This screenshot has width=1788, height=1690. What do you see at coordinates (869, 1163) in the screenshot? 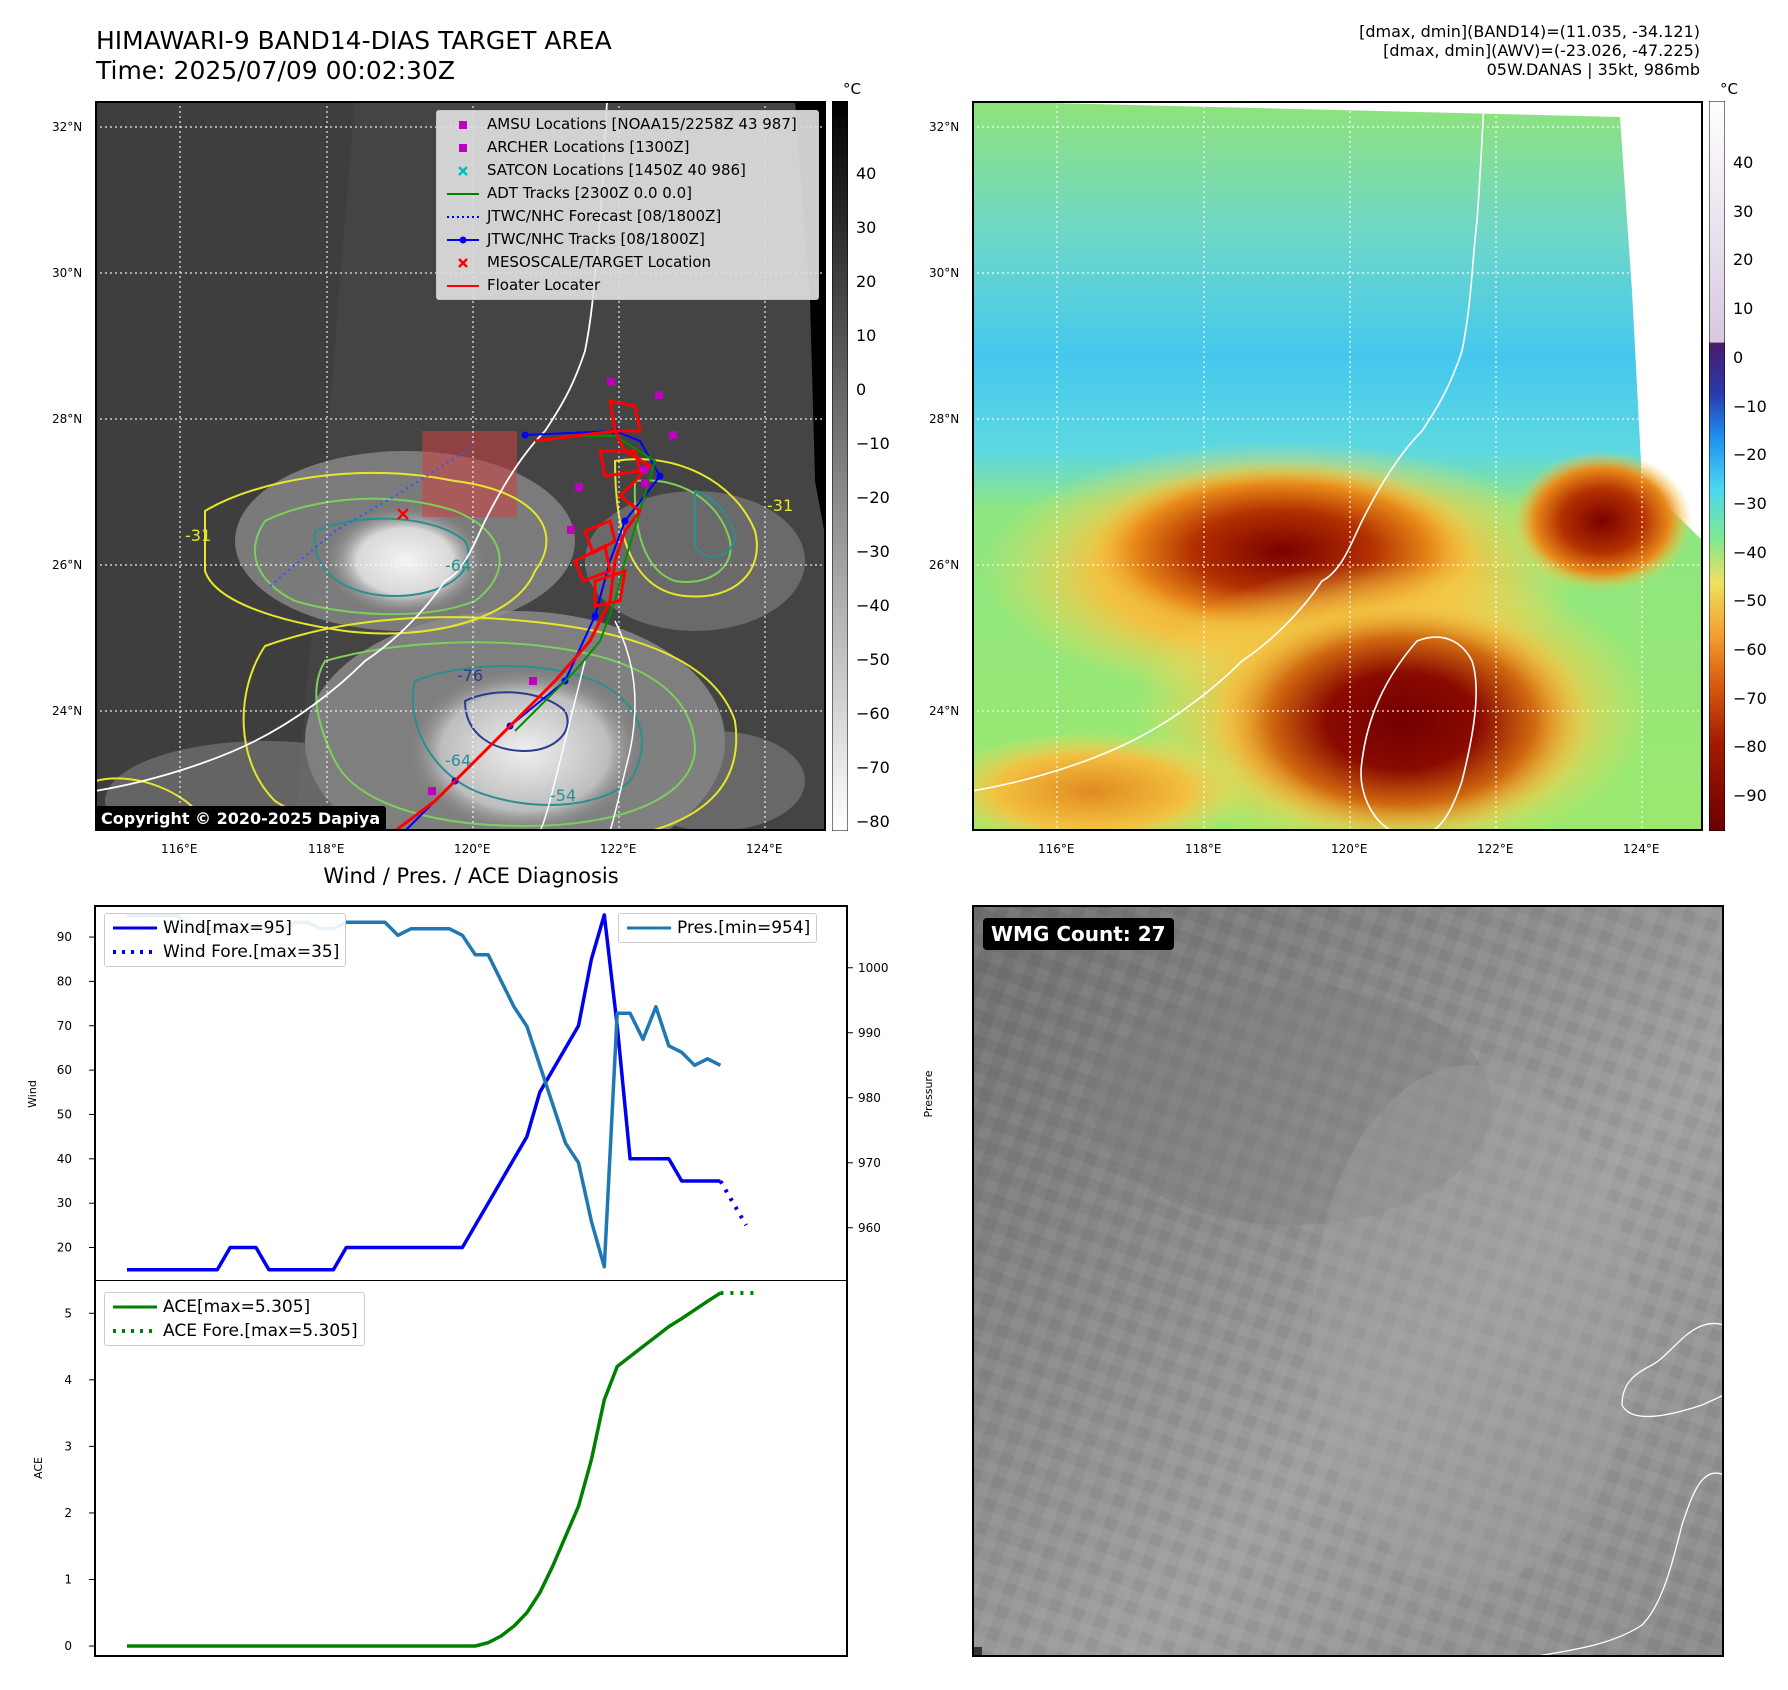
I see `pressure-tick-label: 970` at bounding box center [869, 1163].